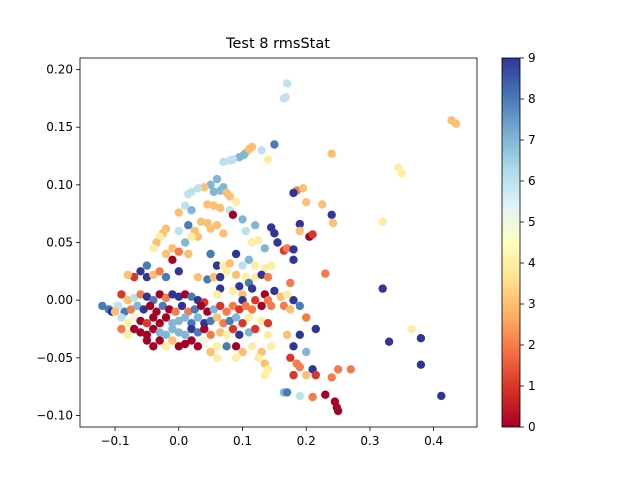 This screenshot has height=480, width=640. I want to click on y-tick-label: 0.05, so click(59, 243).